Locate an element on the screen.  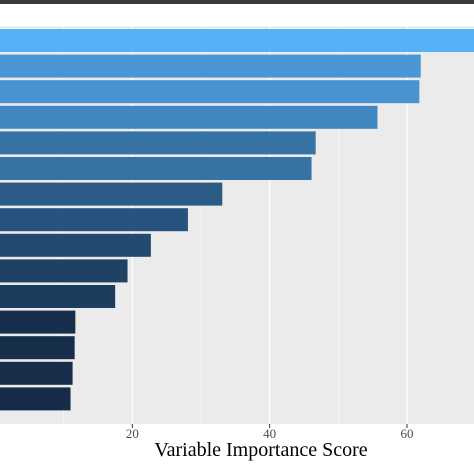
x-axis-ticks is located at coordinates (269, 426).